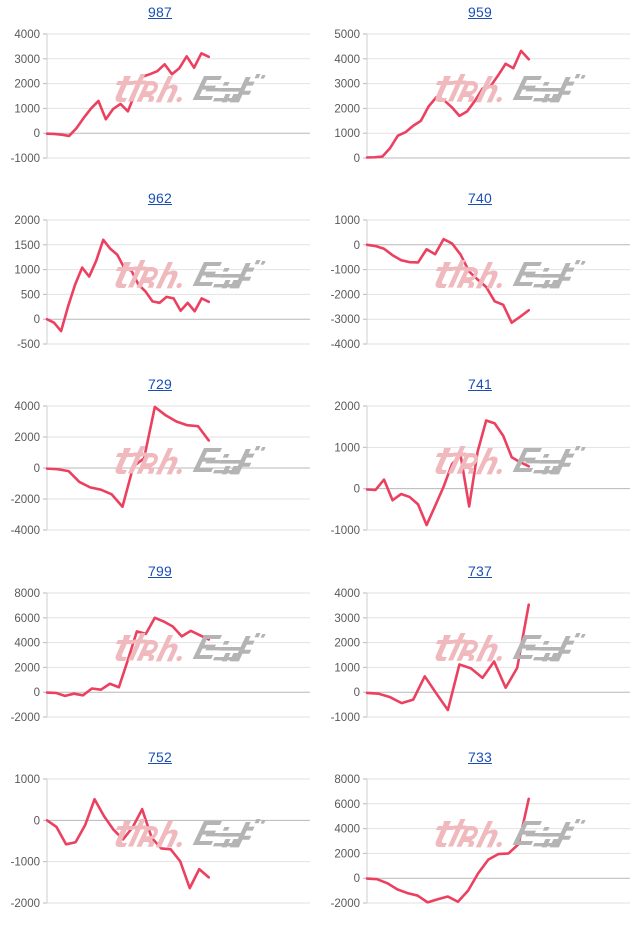 Image resolution: width=640 pixels, height=931 pixels. Describe the element at coordinates (160, 198) in the screenshot. I see `chart-title-link: 962` at that location.